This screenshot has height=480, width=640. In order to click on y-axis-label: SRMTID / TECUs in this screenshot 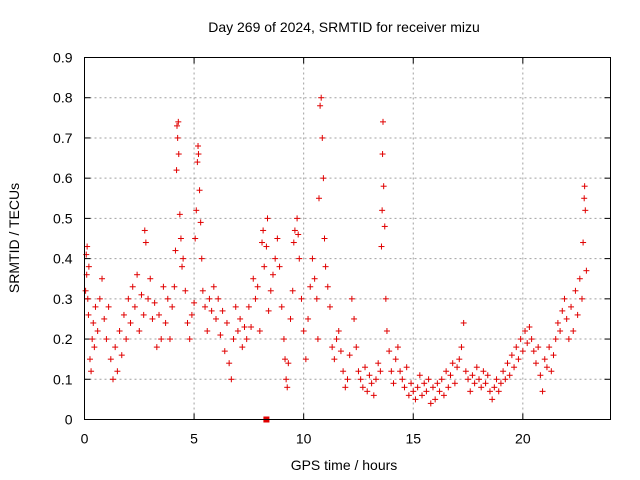, I will do `click(14, 238)`.